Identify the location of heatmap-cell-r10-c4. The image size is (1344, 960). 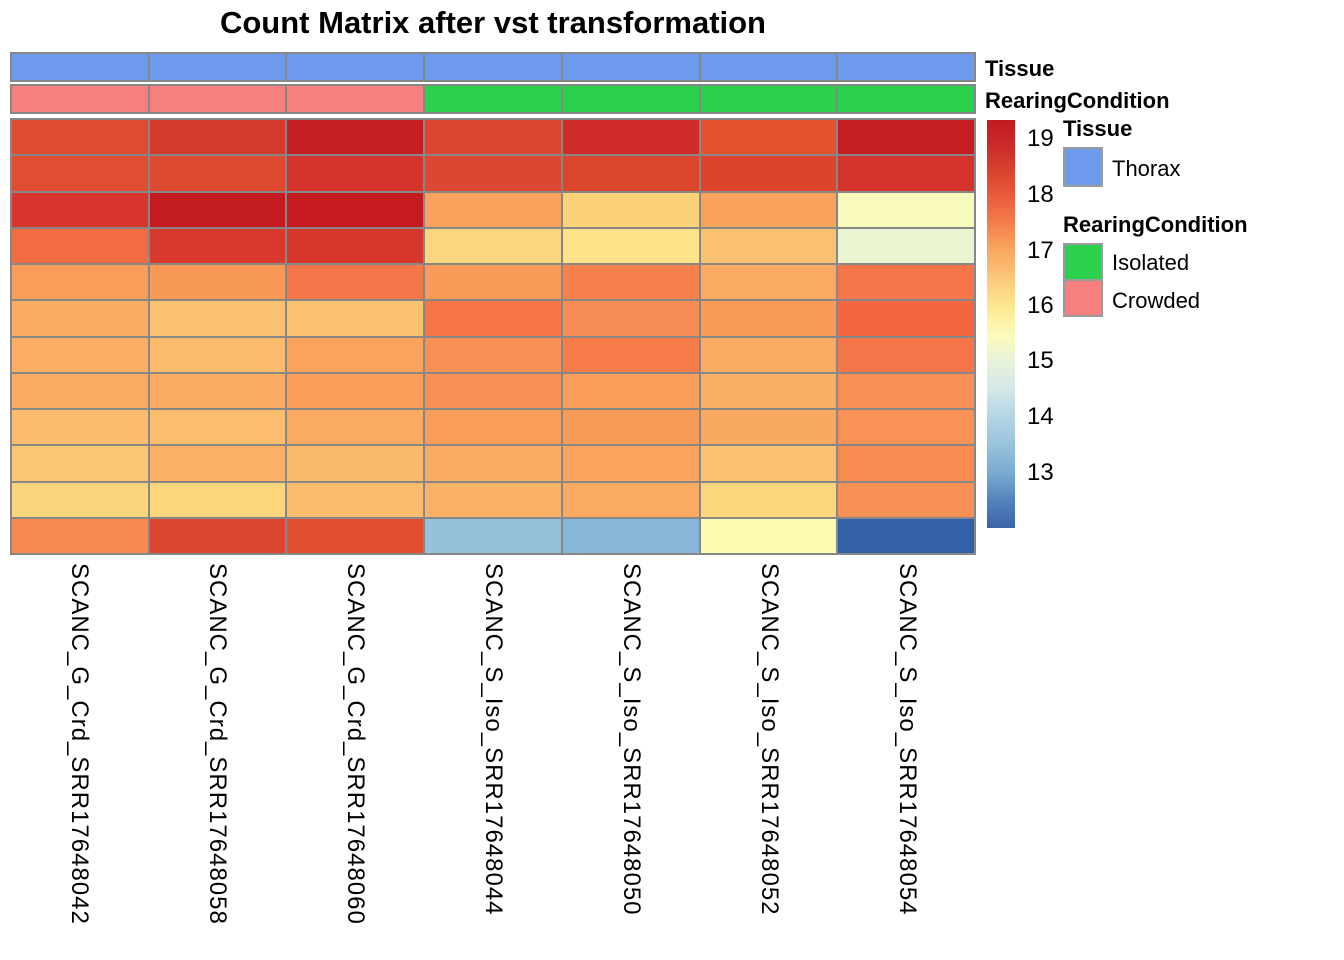
(493, 463).